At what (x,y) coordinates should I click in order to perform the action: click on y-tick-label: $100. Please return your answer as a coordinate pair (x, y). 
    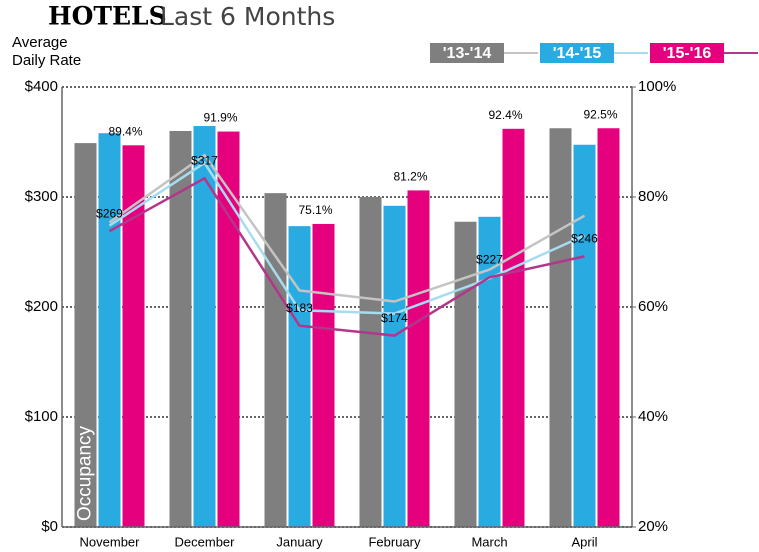
    Looking at the image, I should click on (41, 416).